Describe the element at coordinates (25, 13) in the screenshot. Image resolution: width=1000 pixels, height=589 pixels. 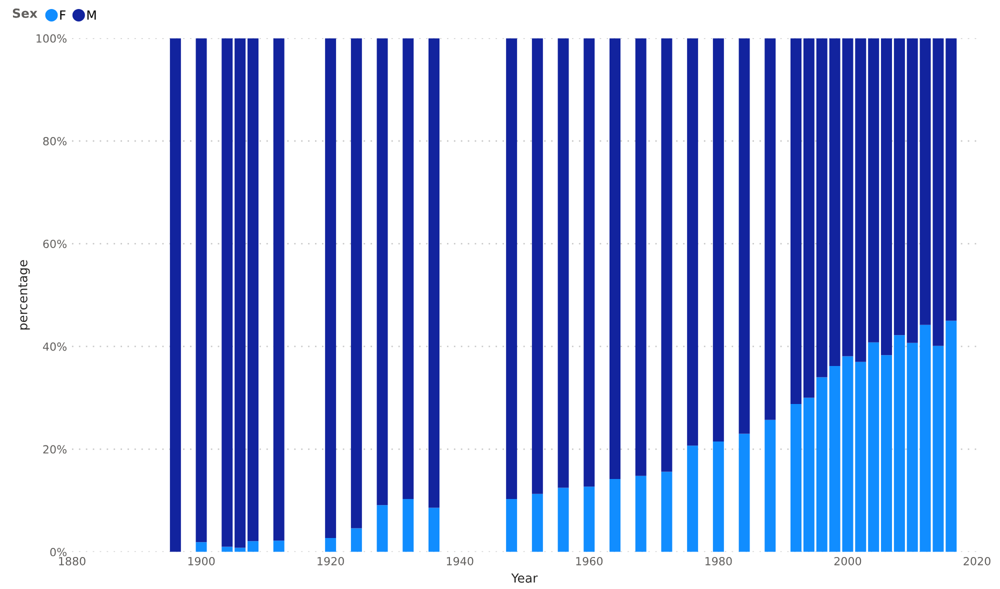
I see `legend-title: Sex` at that location.